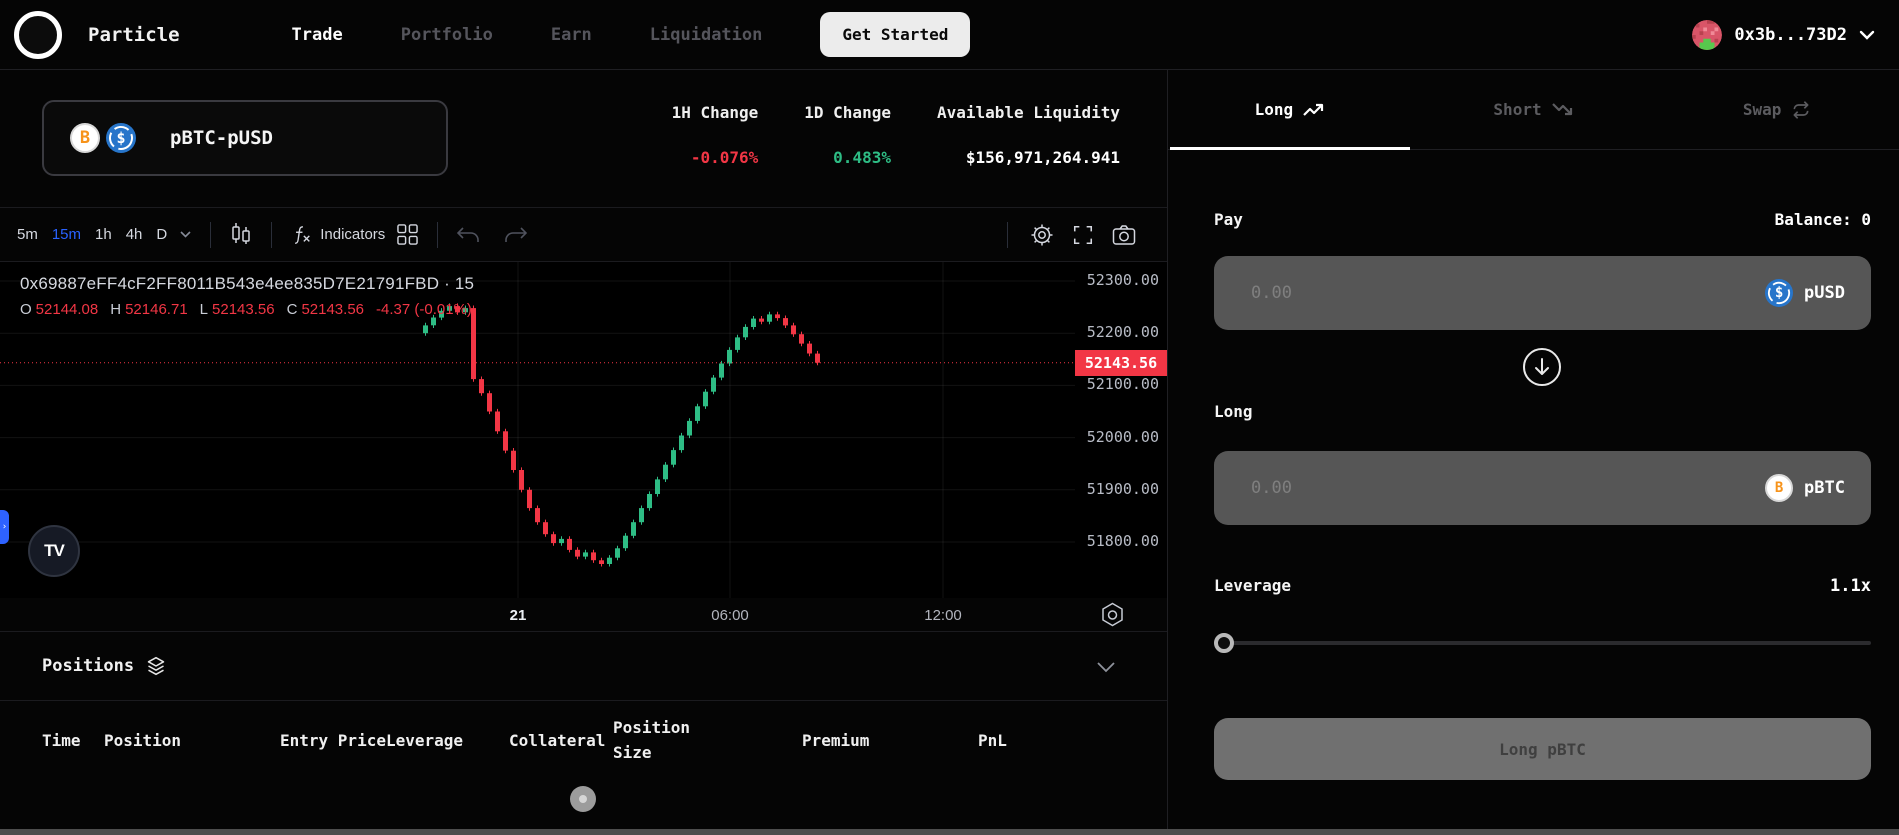 This screenshot has width=1899, height=835. I want to click on receive-token: B pBTC, so click(1805, 488).